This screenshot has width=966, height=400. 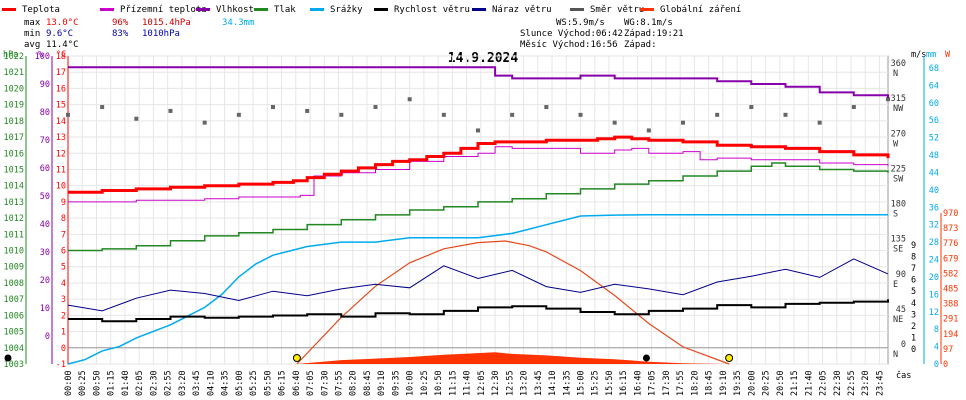 What do you see at coordinates (166, 23) in the screenshot?
I see `stats-max-press: 1015.4hPa` at bounding box center [166, 23].